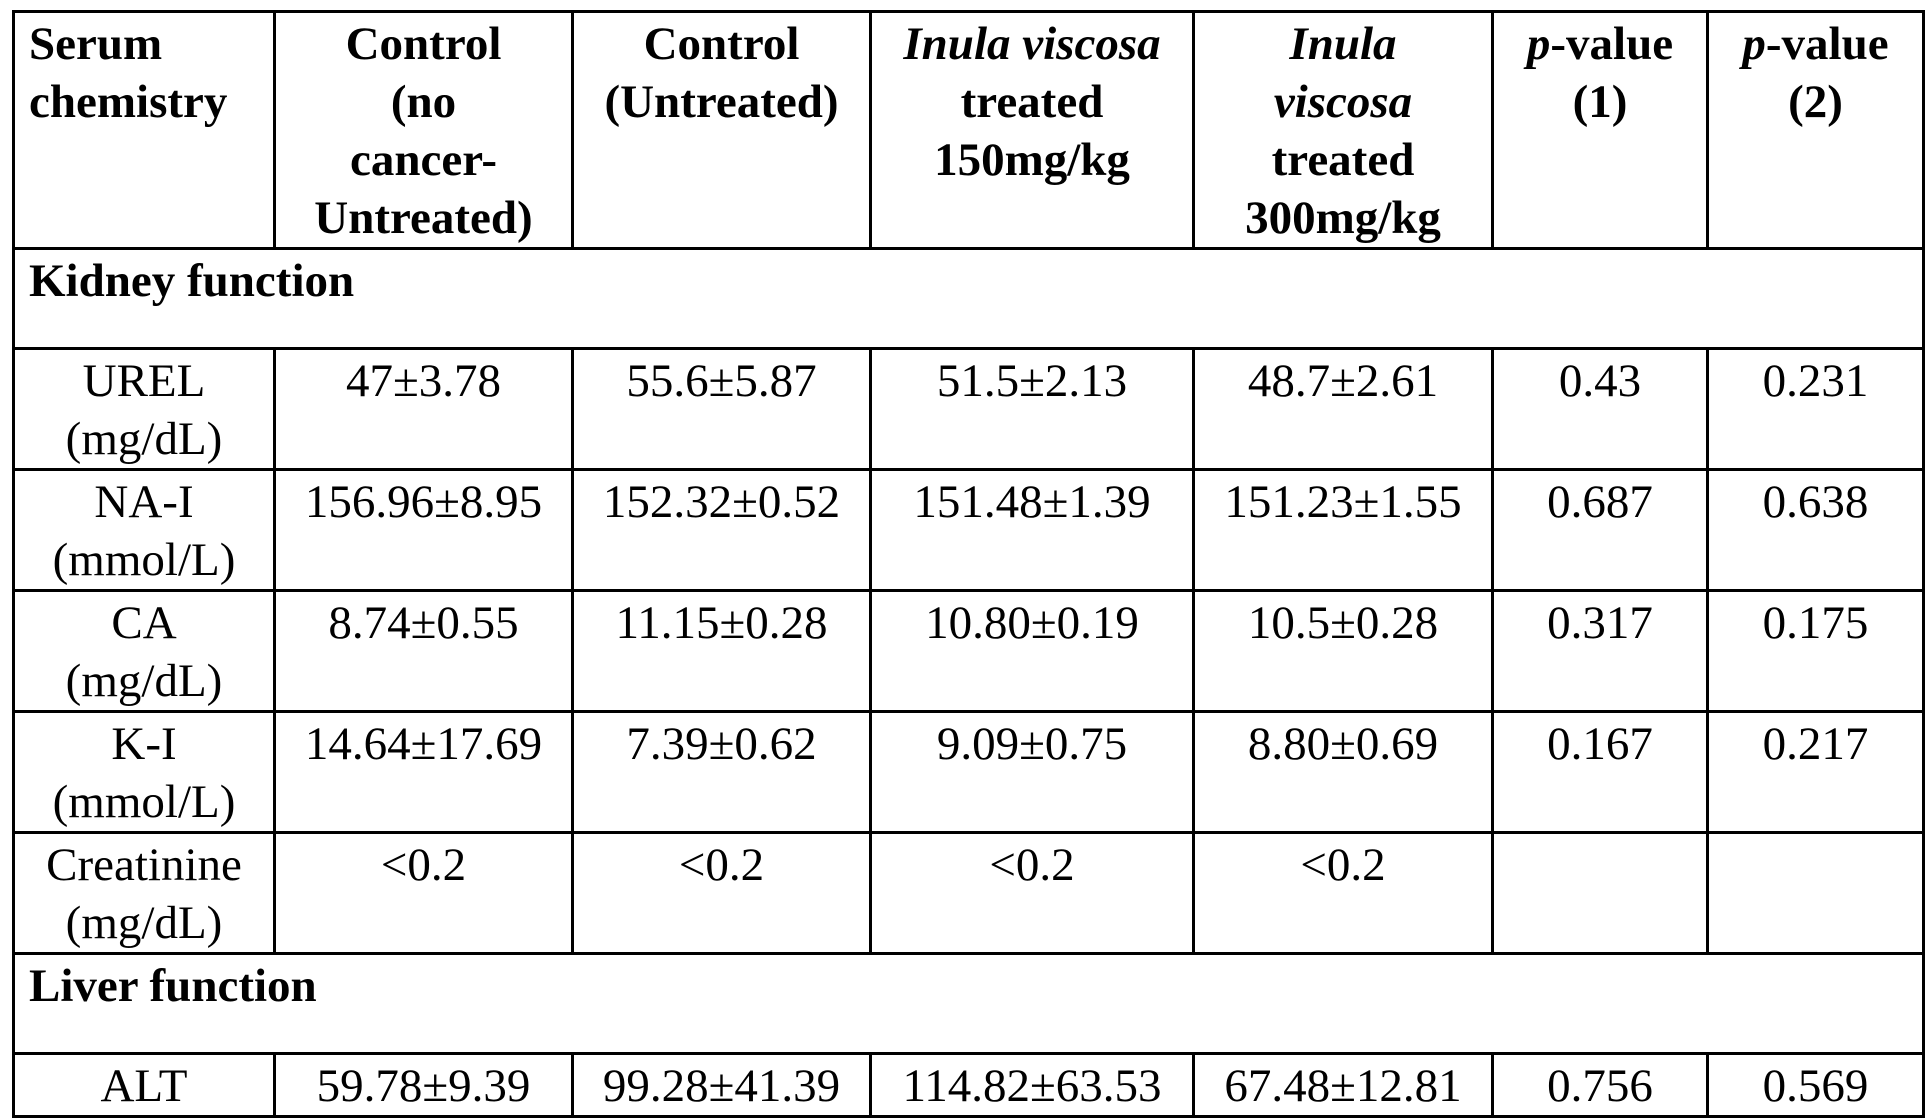  What do you see at coordinates (1032, 160) in the screenshot?
I see `header-text: 150mg/kg` at bounding box center [1032, 160].